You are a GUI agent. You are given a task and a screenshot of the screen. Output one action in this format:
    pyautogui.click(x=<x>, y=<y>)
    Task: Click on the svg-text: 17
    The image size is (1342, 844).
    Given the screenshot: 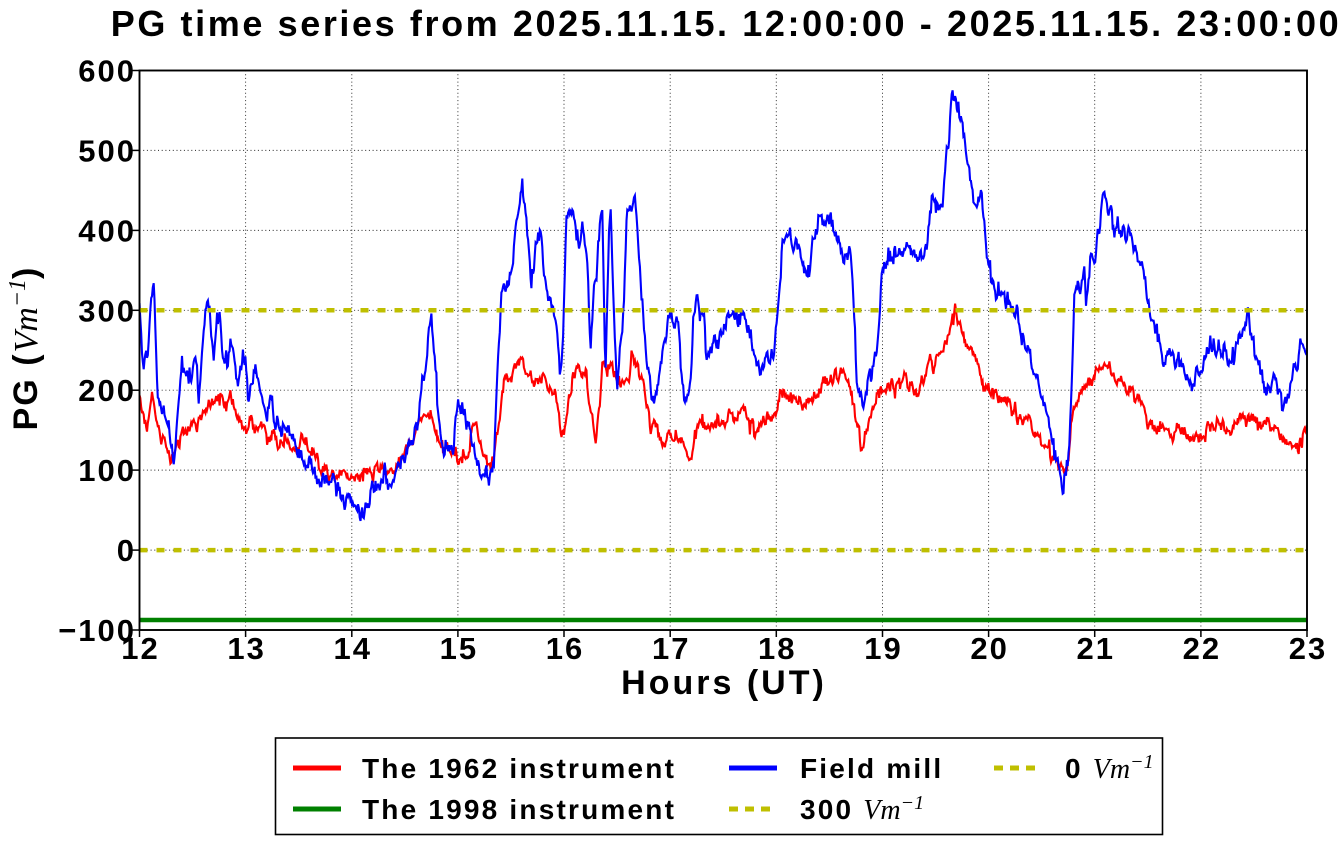 What is the action you would take?
    pyautogui.click(x=671, y=648)
    